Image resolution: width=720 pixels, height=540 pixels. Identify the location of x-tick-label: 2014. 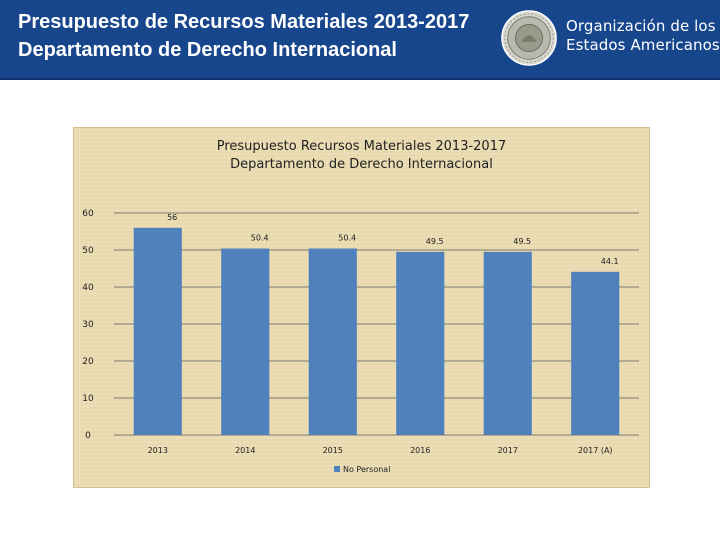
(245, 450).